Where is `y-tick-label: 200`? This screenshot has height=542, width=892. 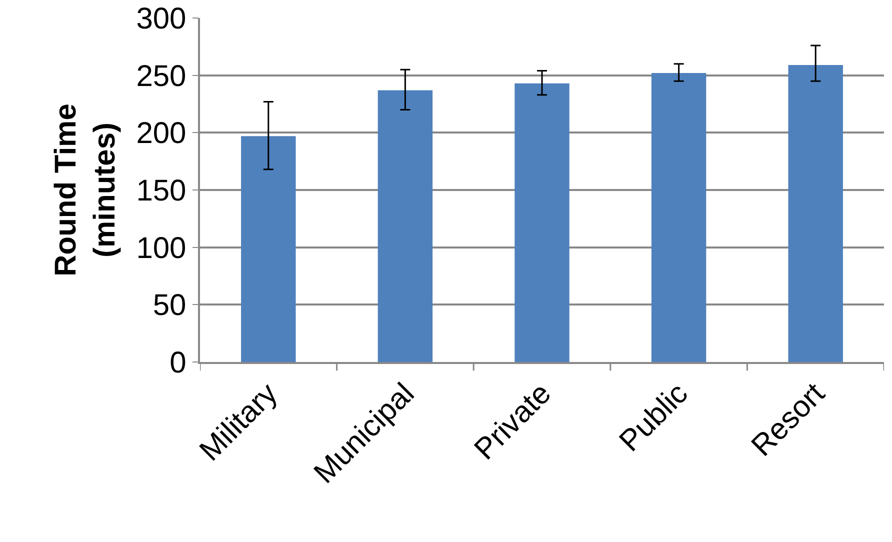
y-tick-label: 200 is located at coordinates (161, 133).